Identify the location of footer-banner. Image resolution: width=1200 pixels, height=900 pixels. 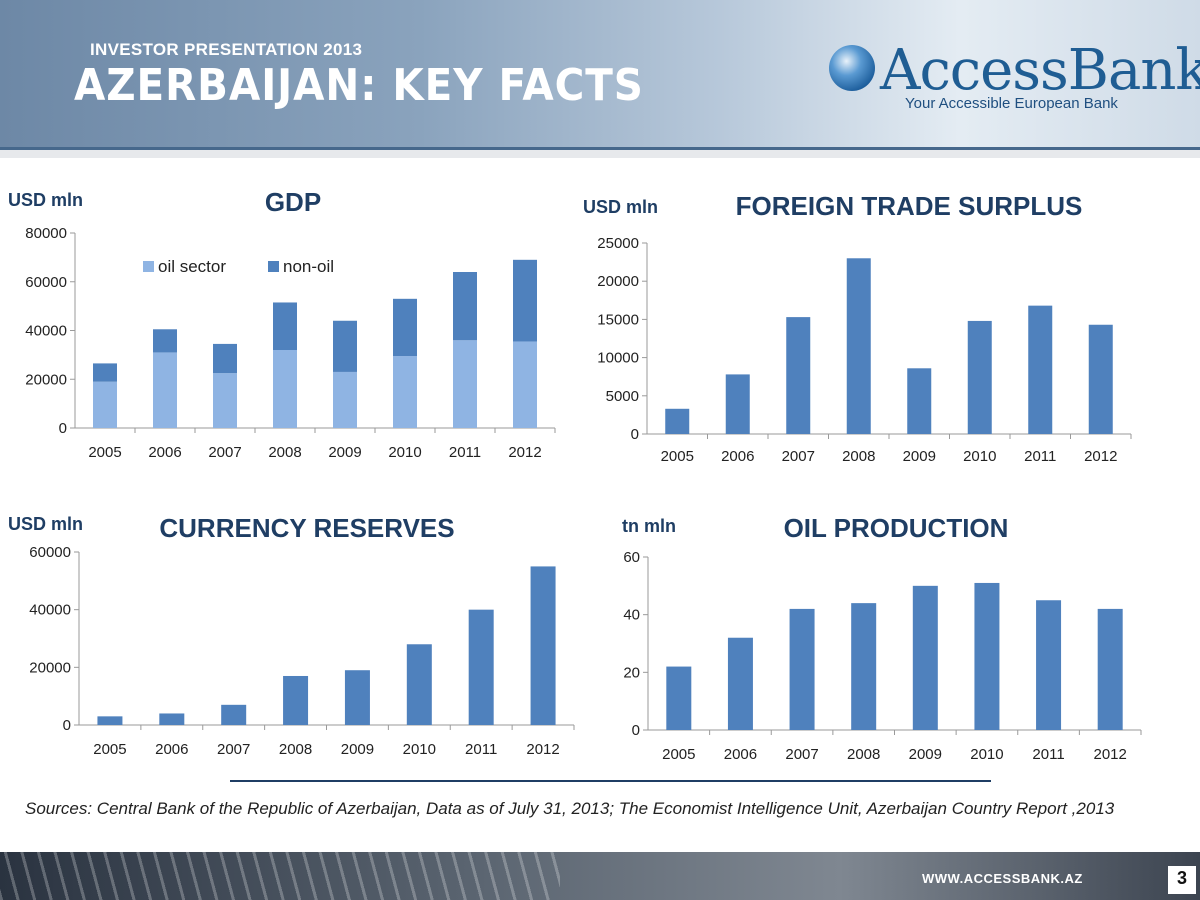
(600, 876).